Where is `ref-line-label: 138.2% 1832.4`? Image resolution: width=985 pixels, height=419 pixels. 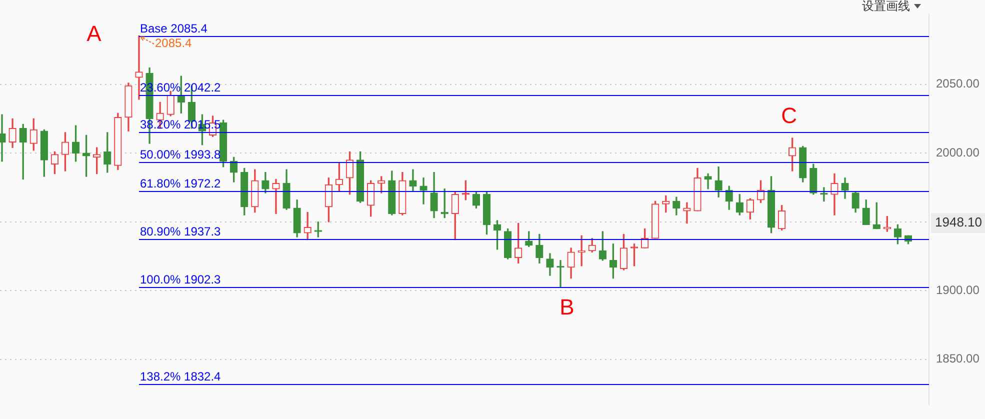 ref-line-label: 138.2% 1832.4 is located at coordinates (181, 377).